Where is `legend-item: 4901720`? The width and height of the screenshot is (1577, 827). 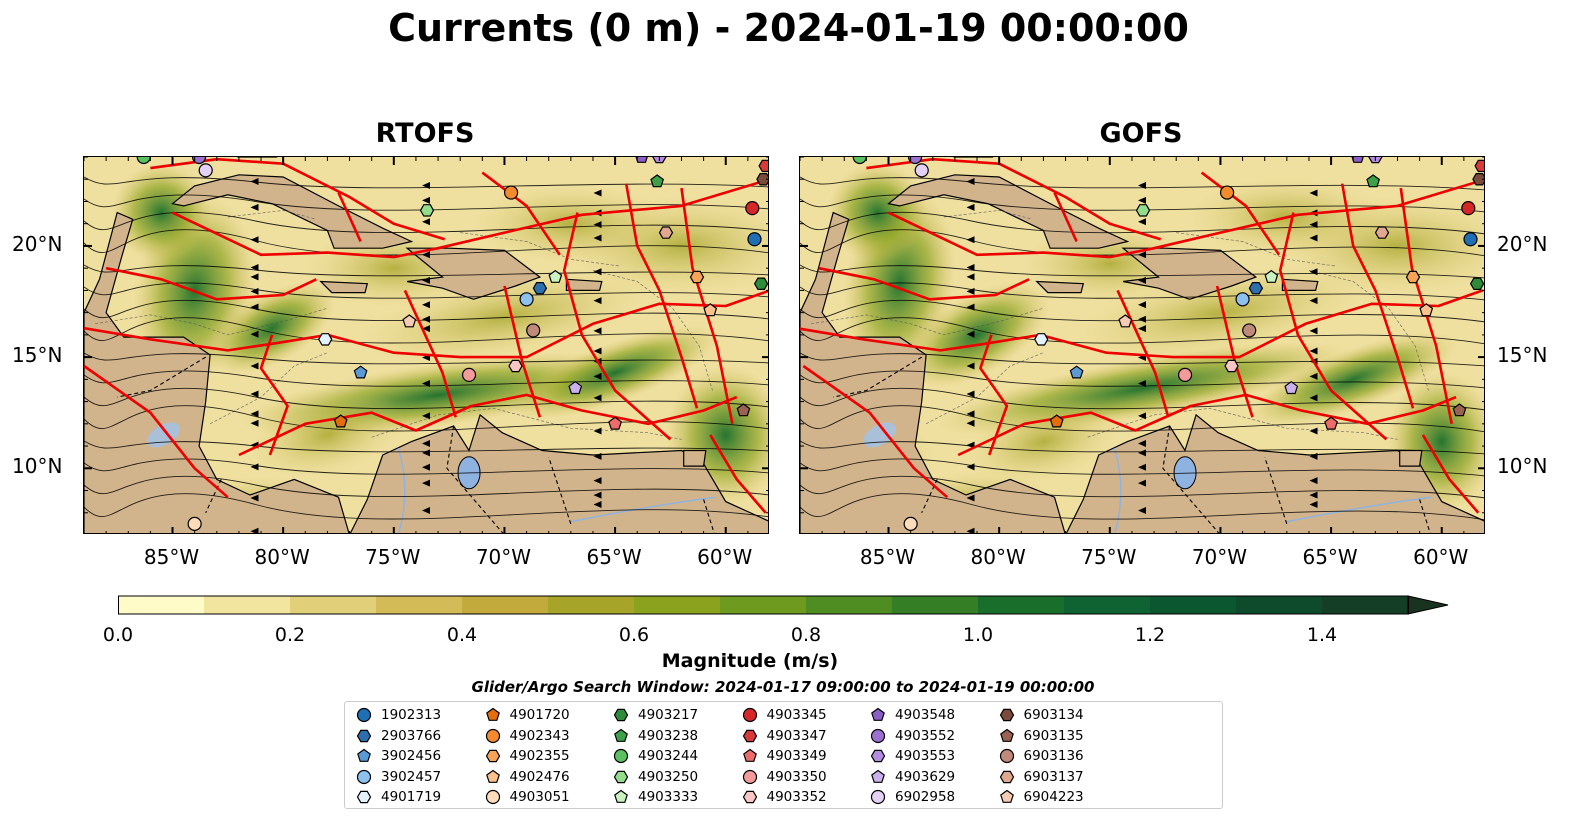 legend-item: 4901720 is located at coordinates (527, 715).